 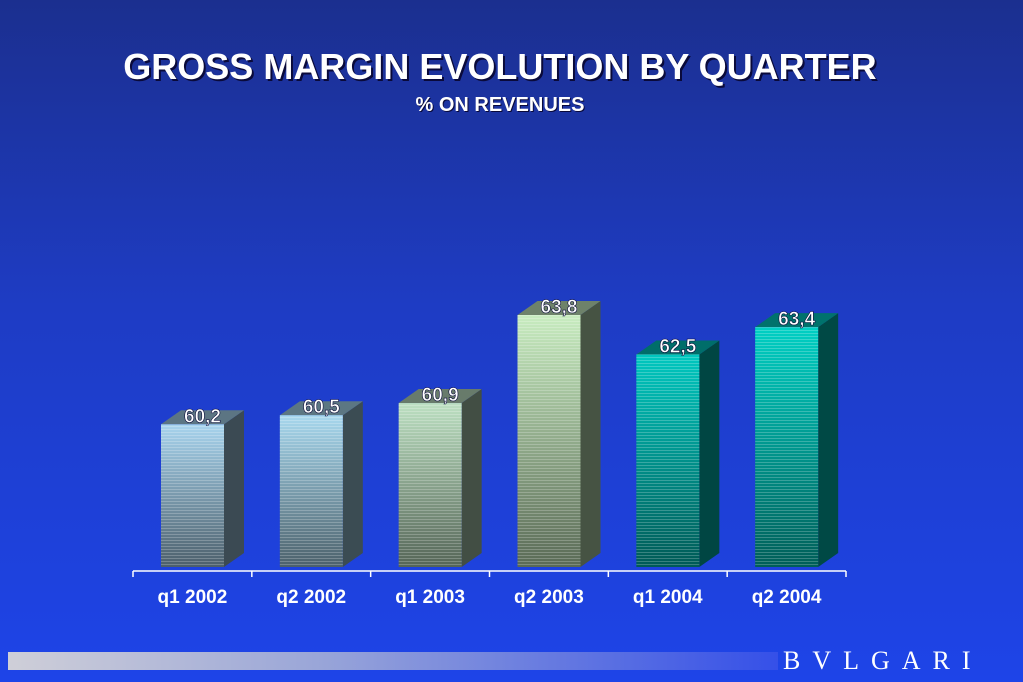 What do you see at coordinates (430, 597) in the screenshot?
I see `category-label: q1 2003` at bounding box center [430, 597].